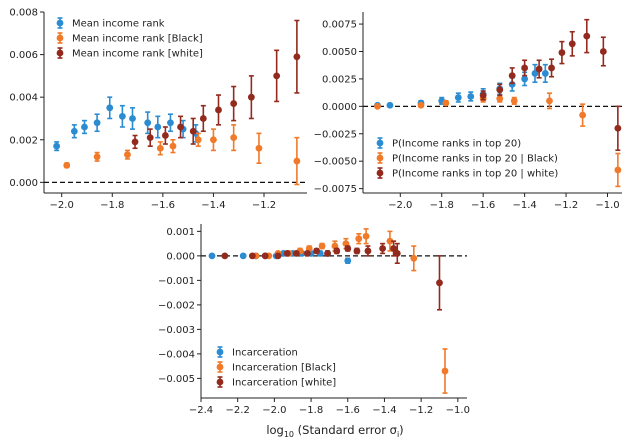 Image resolution: width=634 pixels, height=443 pixels. I want to click on y-tick-label: 0.004, so click(23, 98).